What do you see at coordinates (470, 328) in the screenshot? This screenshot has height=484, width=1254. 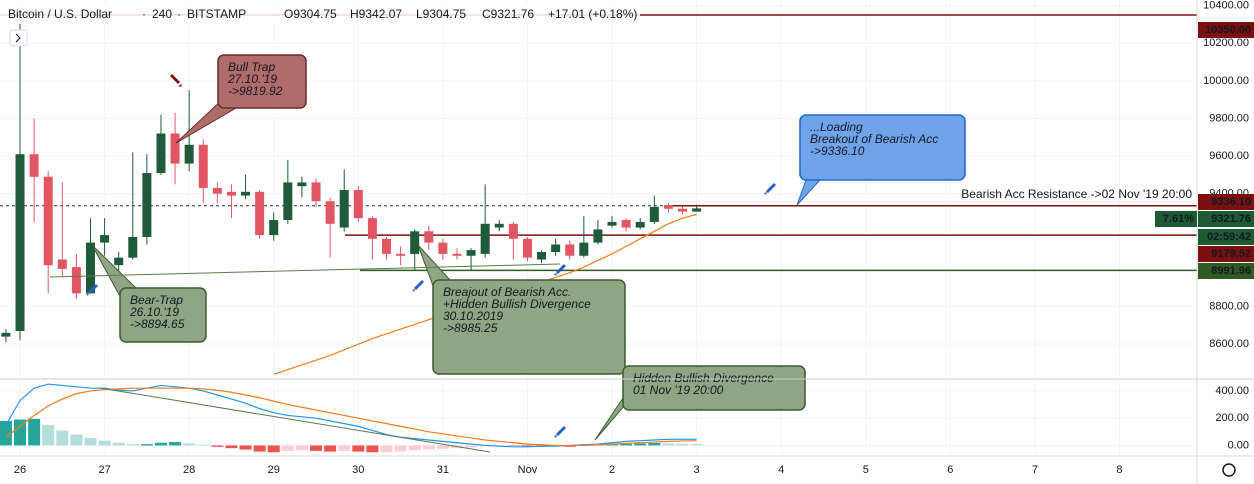 I see `callout-text: ->8985.25` at bounding box center [470, 328].